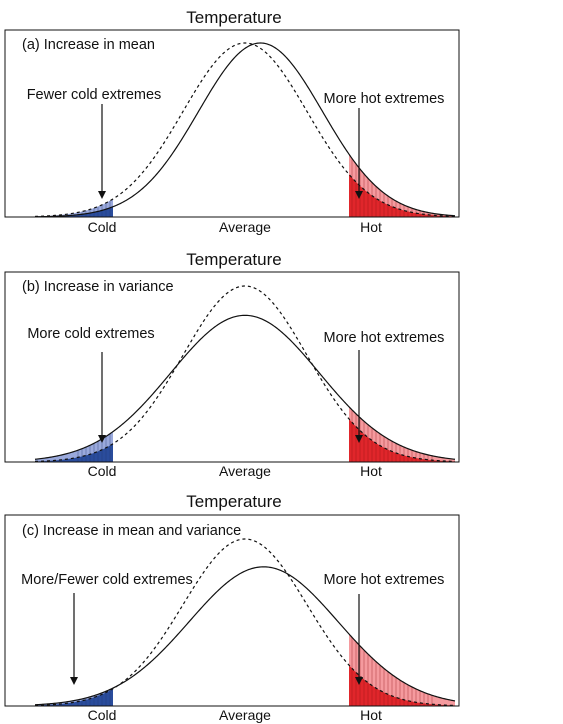 This screenshot has height=724, width=563. What do you see at coordinates (233, 17) in the screenshot?
I see `panel-a-title: Temperature` at bounding box center [233, 17].